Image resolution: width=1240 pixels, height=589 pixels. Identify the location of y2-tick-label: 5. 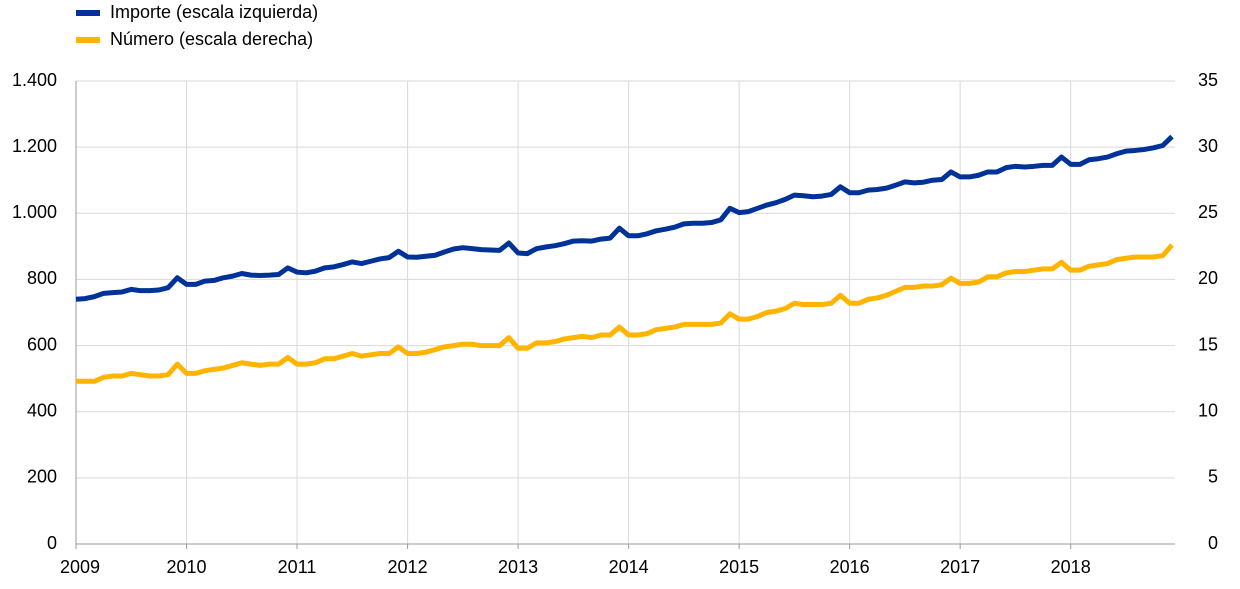
(1213, 477).